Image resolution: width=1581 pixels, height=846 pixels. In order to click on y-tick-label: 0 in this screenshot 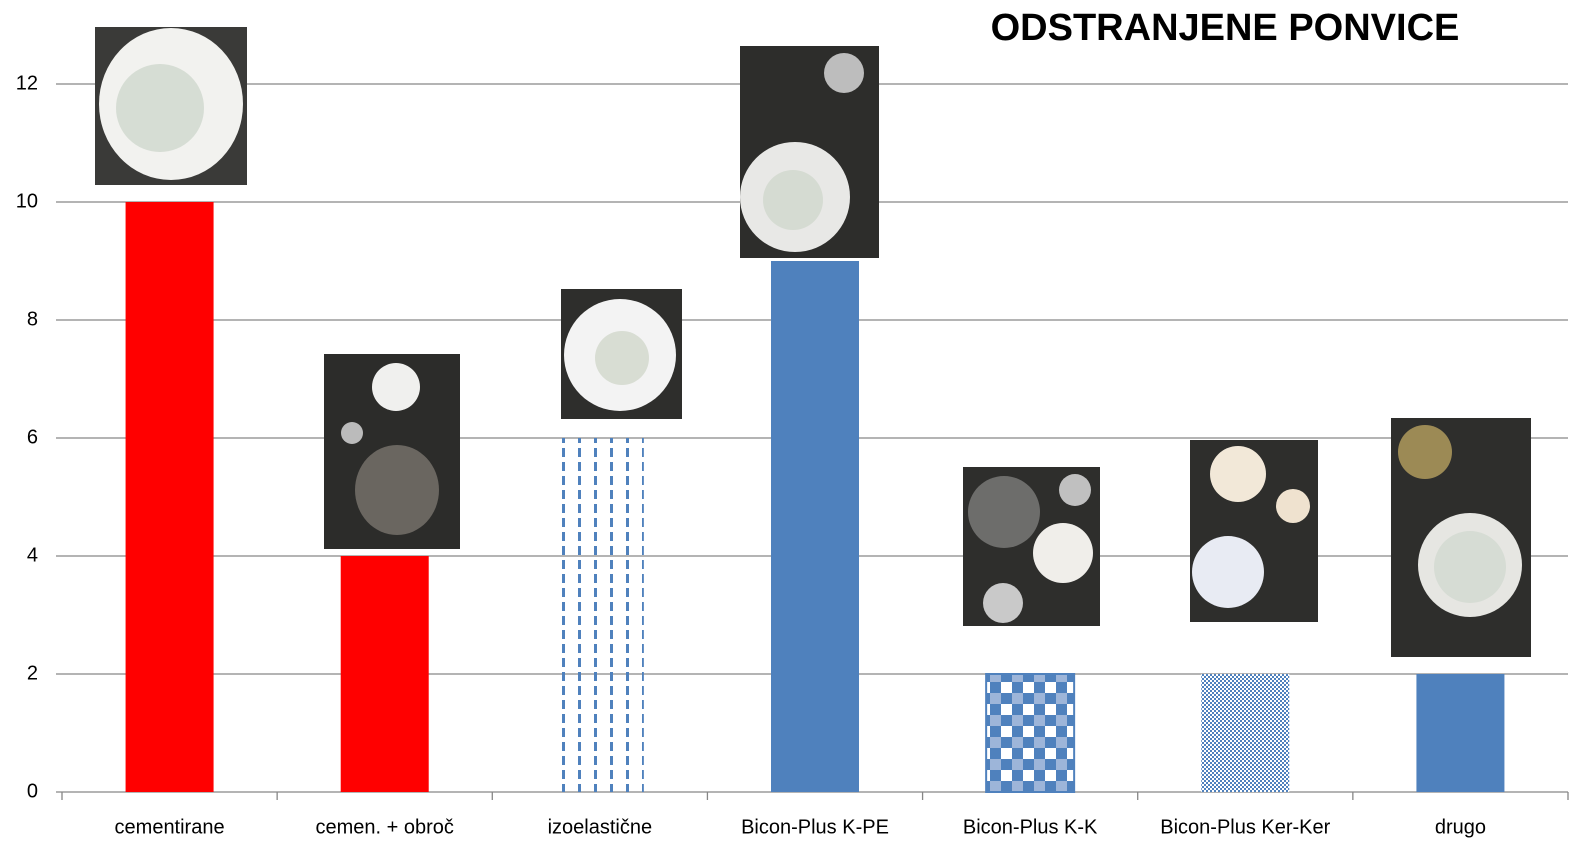, I will do `click(32, 791)`.